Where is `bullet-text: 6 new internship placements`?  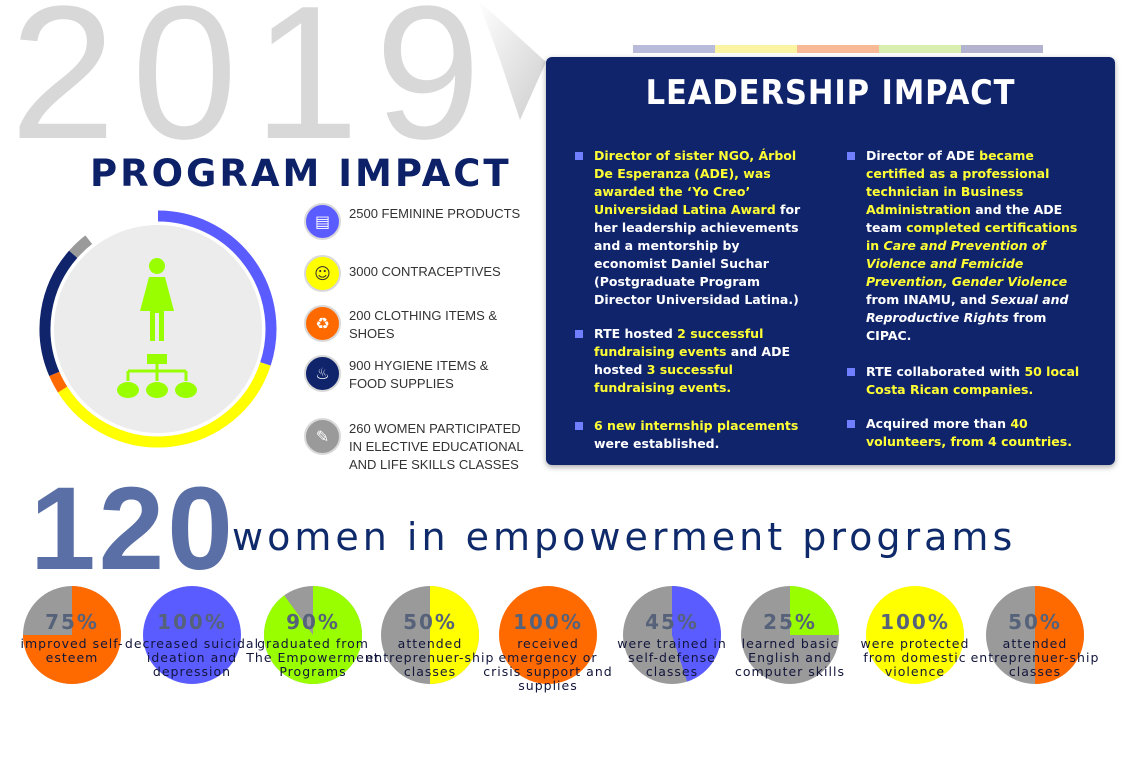
bullet-text: 6 new internship placements is located at coordinates (696, 425).